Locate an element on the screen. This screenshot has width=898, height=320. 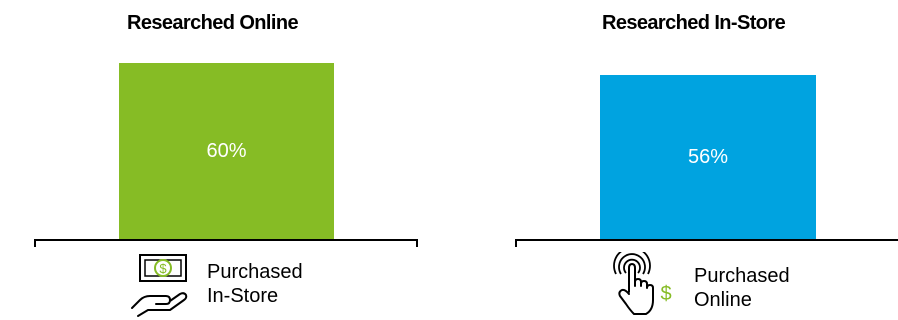
bar-purchased-online: 56% is located at coordinates (708, 157).